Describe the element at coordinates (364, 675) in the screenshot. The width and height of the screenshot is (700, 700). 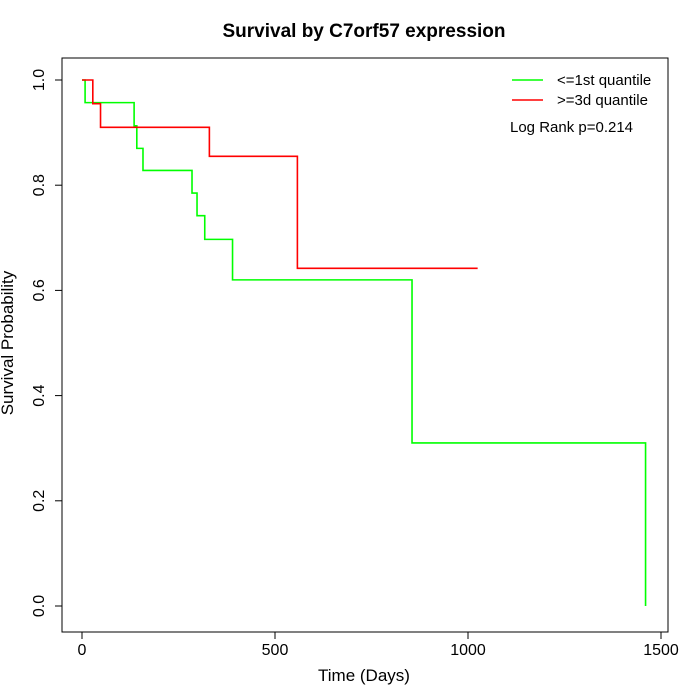
I see `x-axis-label: Time (Days)` at that location.